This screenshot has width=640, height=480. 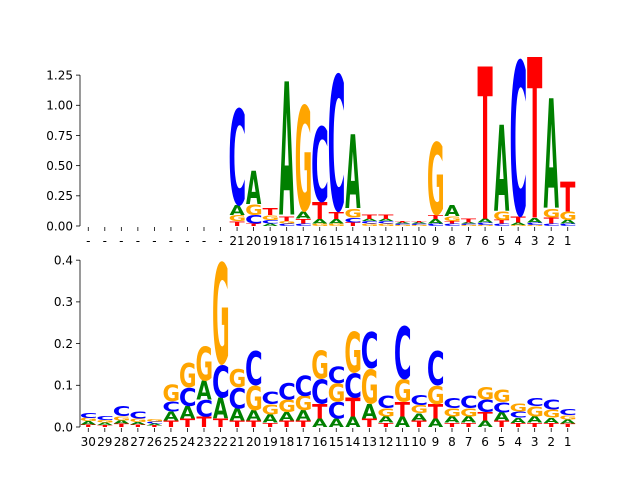 I want to click on x-tick-label: 11, so click(x=402, y=442).